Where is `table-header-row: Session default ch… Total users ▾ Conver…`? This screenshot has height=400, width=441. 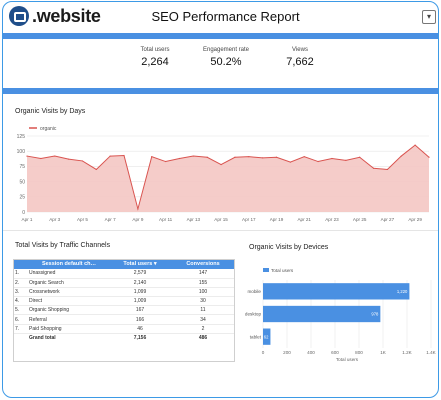
table-header-row: Session default ch… Total users ▾ Conver… is located at coordinates (124, 264).